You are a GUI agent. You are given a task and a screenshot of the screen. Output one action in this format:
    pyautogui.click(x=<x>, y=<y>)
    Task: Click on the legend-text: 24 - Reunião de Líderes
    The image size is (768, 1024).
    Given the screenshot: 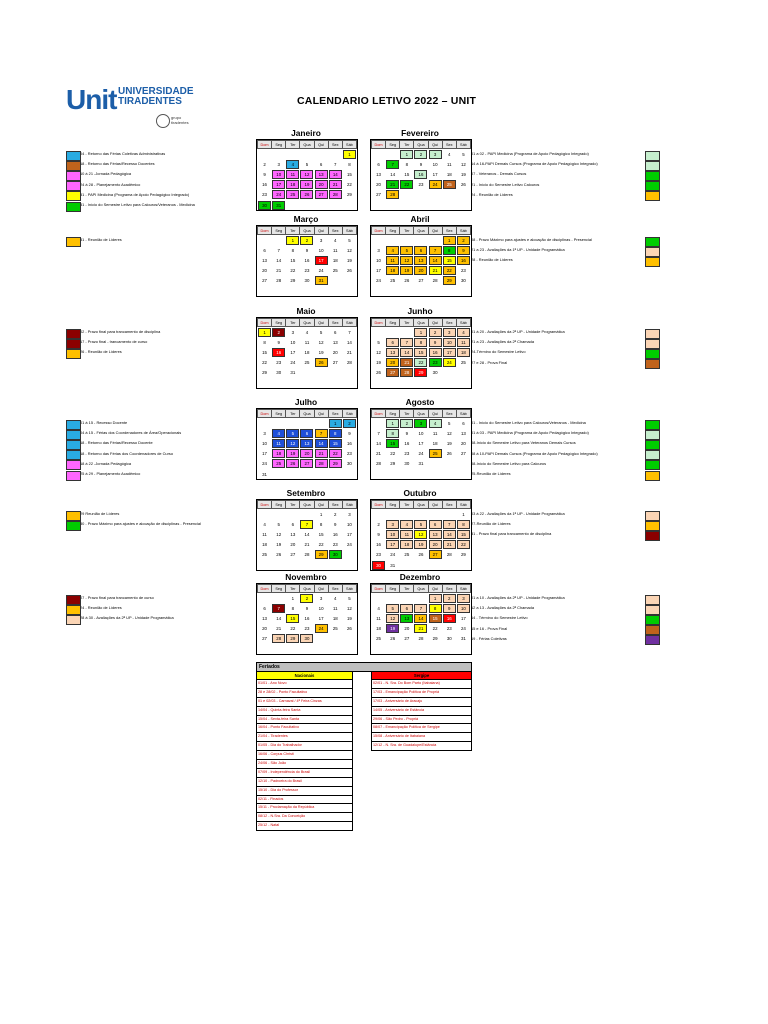 What is the action you would take?
    pyautogui.click(x=101, y=608)
    